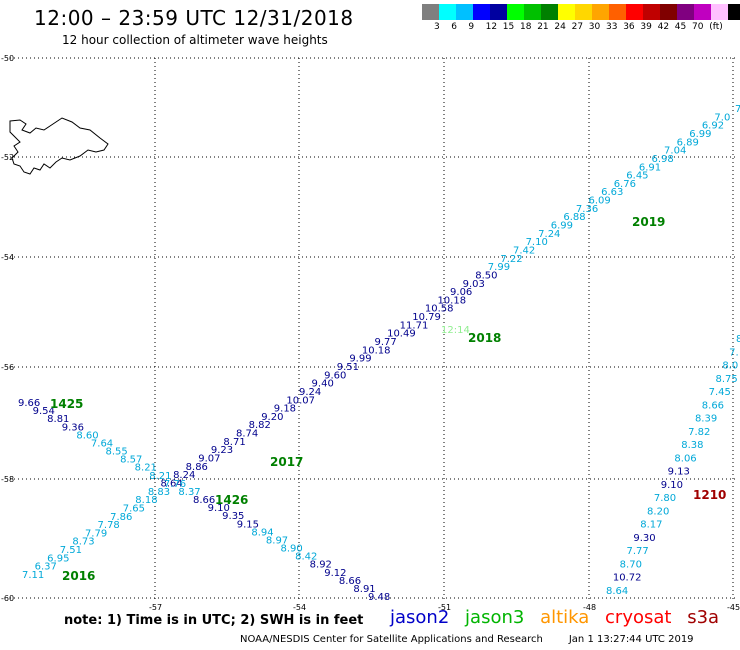  Describe the element at coordinates (426, 317) in the screenshot. I see `swh-value: 10.79` at that location.